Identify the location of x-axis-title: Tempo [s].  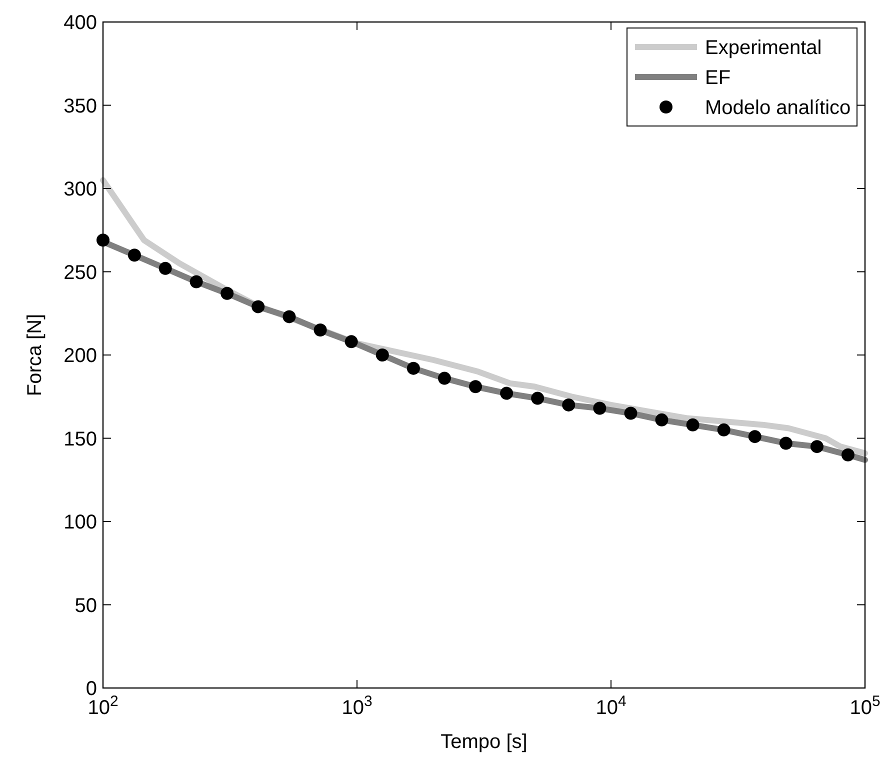
(484, 742).